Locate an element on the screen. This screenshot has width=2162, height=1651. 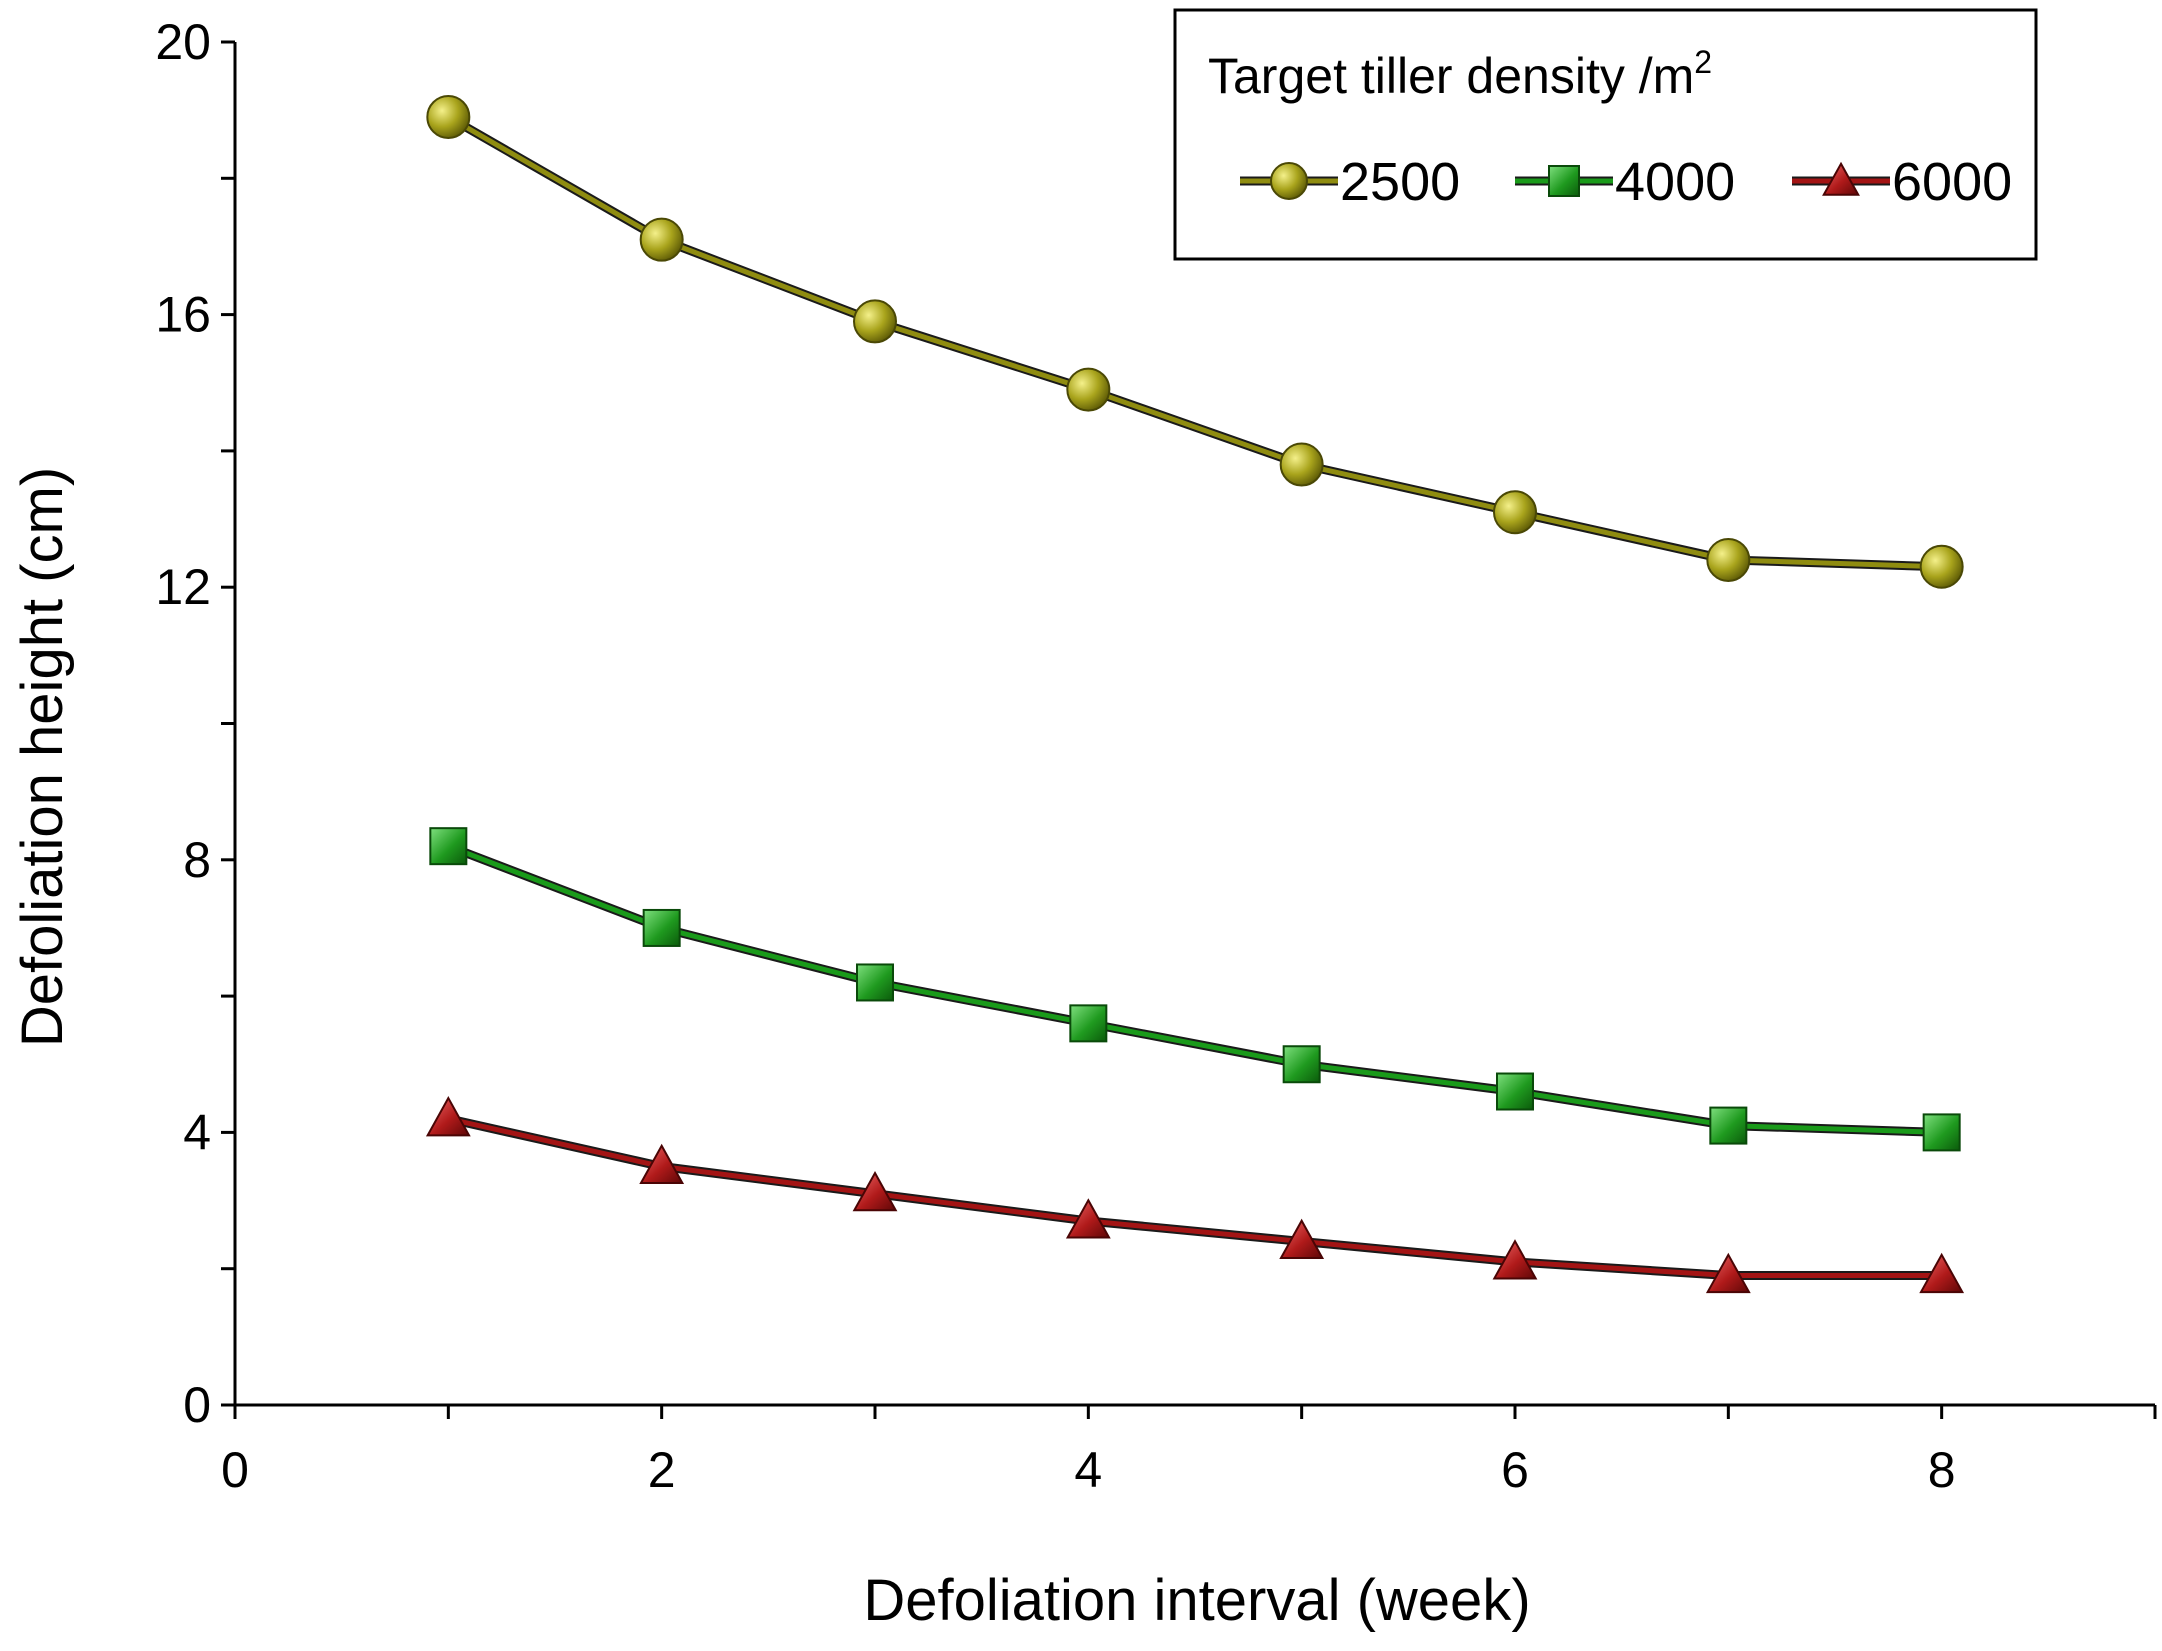
x-axis-title: Defoliation interval (week) is located at coordinates (1196, 1600).